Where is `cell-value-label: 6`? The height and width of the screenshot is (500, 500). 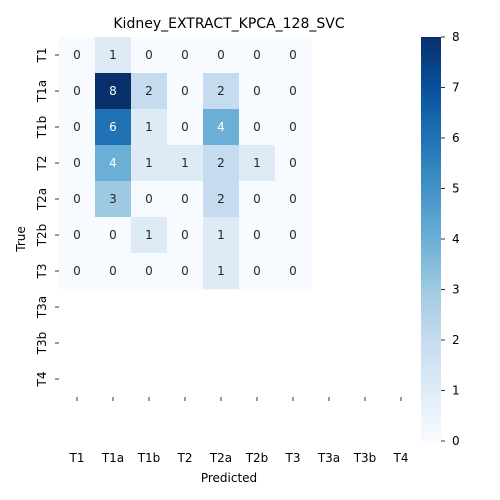 cell-value-label: 6 is located at coordinates (113, 127).